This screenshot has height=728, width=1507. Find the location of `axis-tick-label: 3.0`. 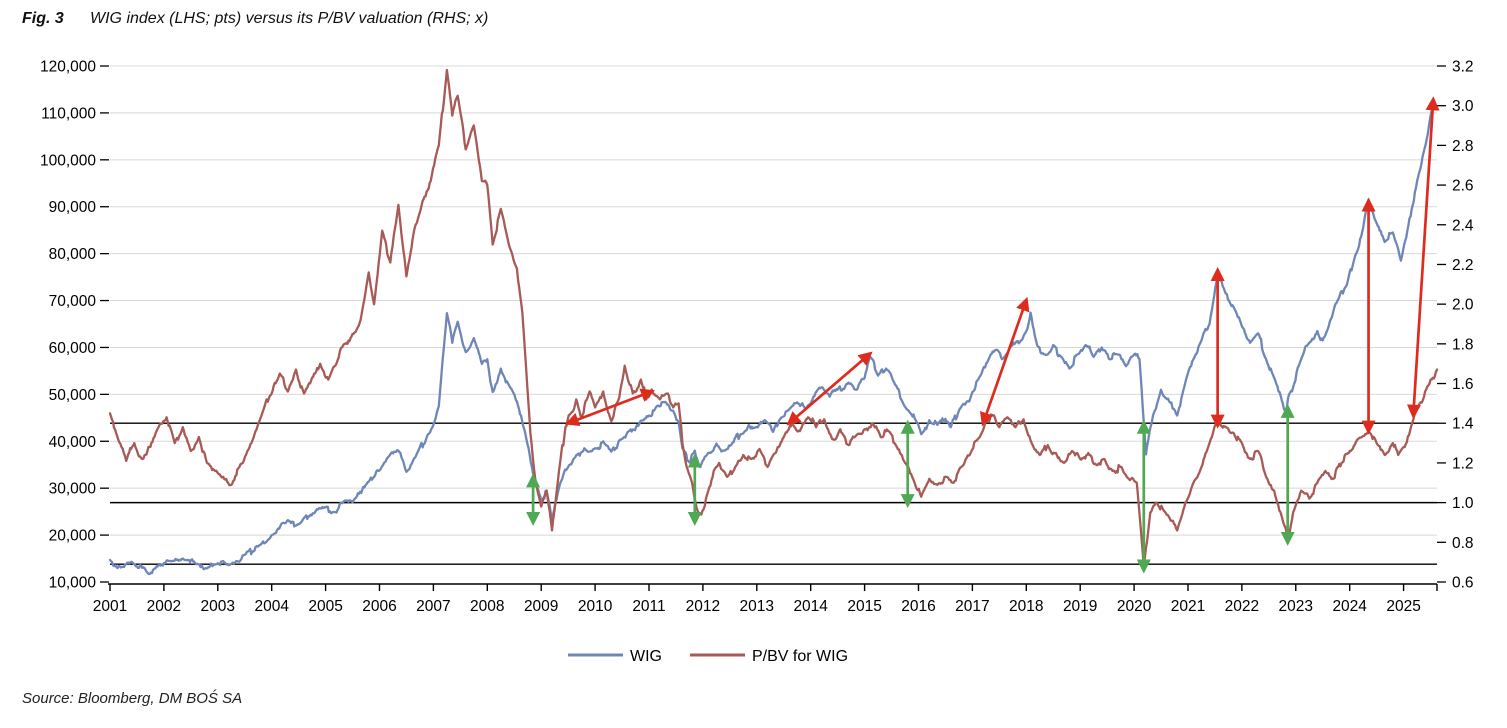

axis-tick-label: 3.0 is located at coordinates (1463, 106).